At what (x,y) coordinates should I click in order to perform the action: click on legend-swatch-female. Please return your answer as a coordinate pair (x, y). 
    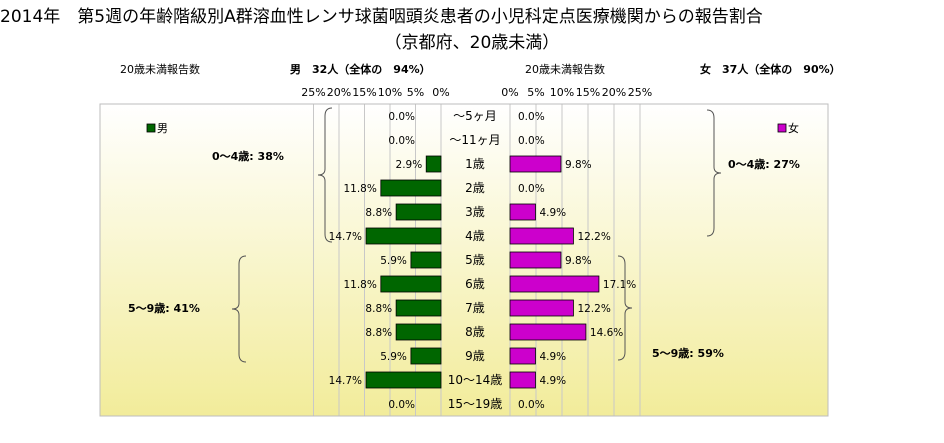
    Looking at the image, I should click on (782, 128).